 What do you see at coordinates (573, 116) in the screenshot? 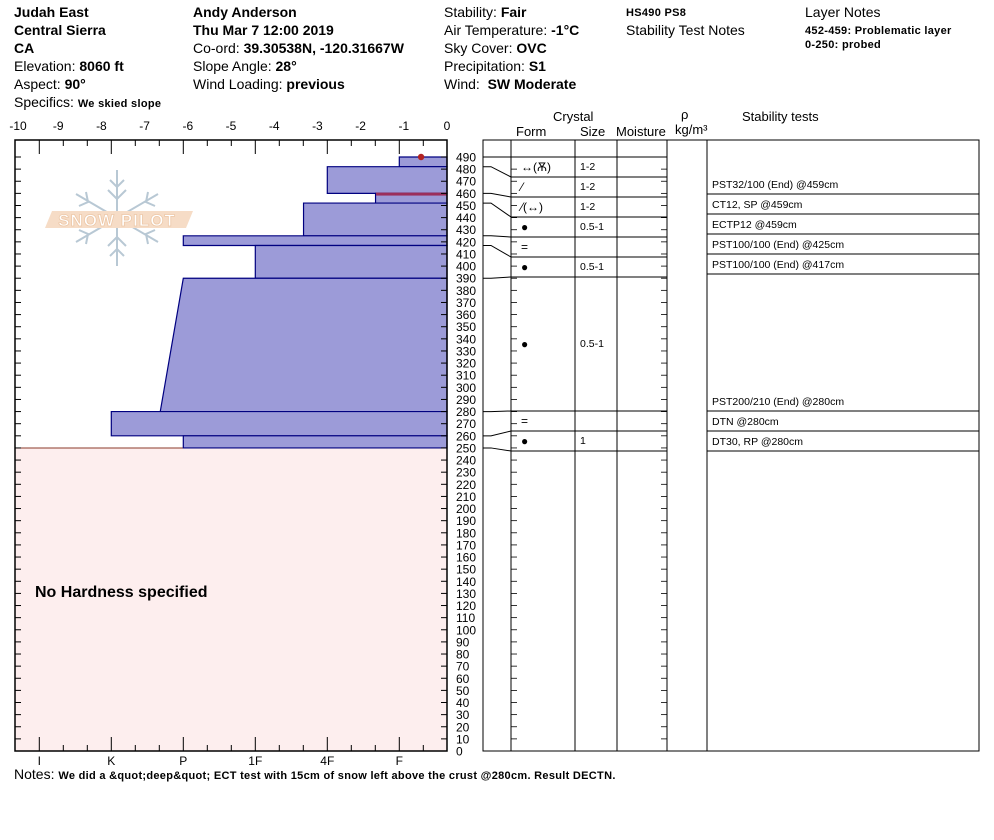
I see `crystal-header: Crystal` at bounding box center [573, 116].